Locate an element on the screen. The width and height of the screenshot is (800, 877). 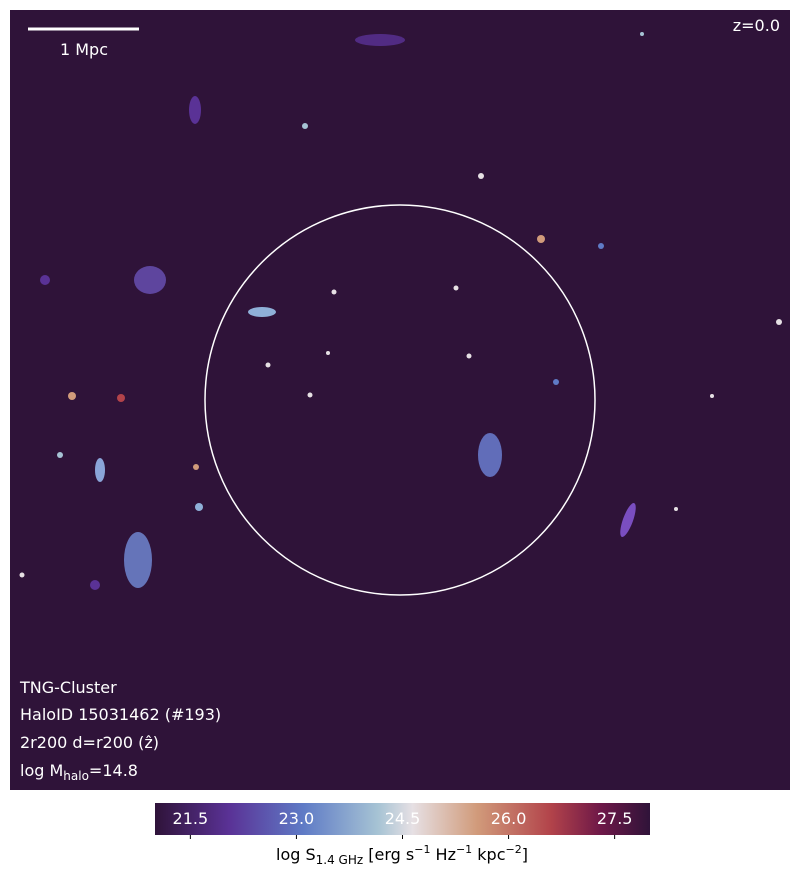
subscript: halo is located at coordinates (76, 776).